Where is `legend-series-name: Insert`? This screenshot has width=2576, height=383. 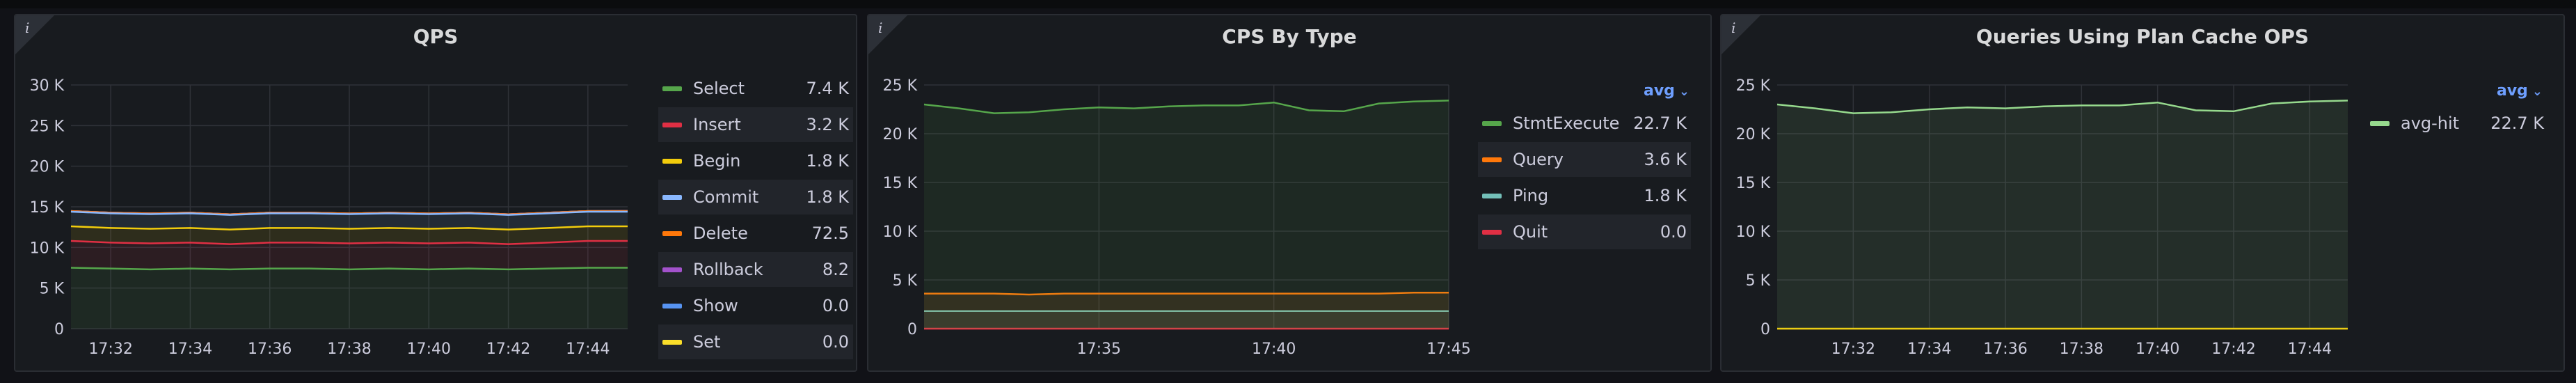
legend-series-name: Insert is located at coordinates (717, 125).